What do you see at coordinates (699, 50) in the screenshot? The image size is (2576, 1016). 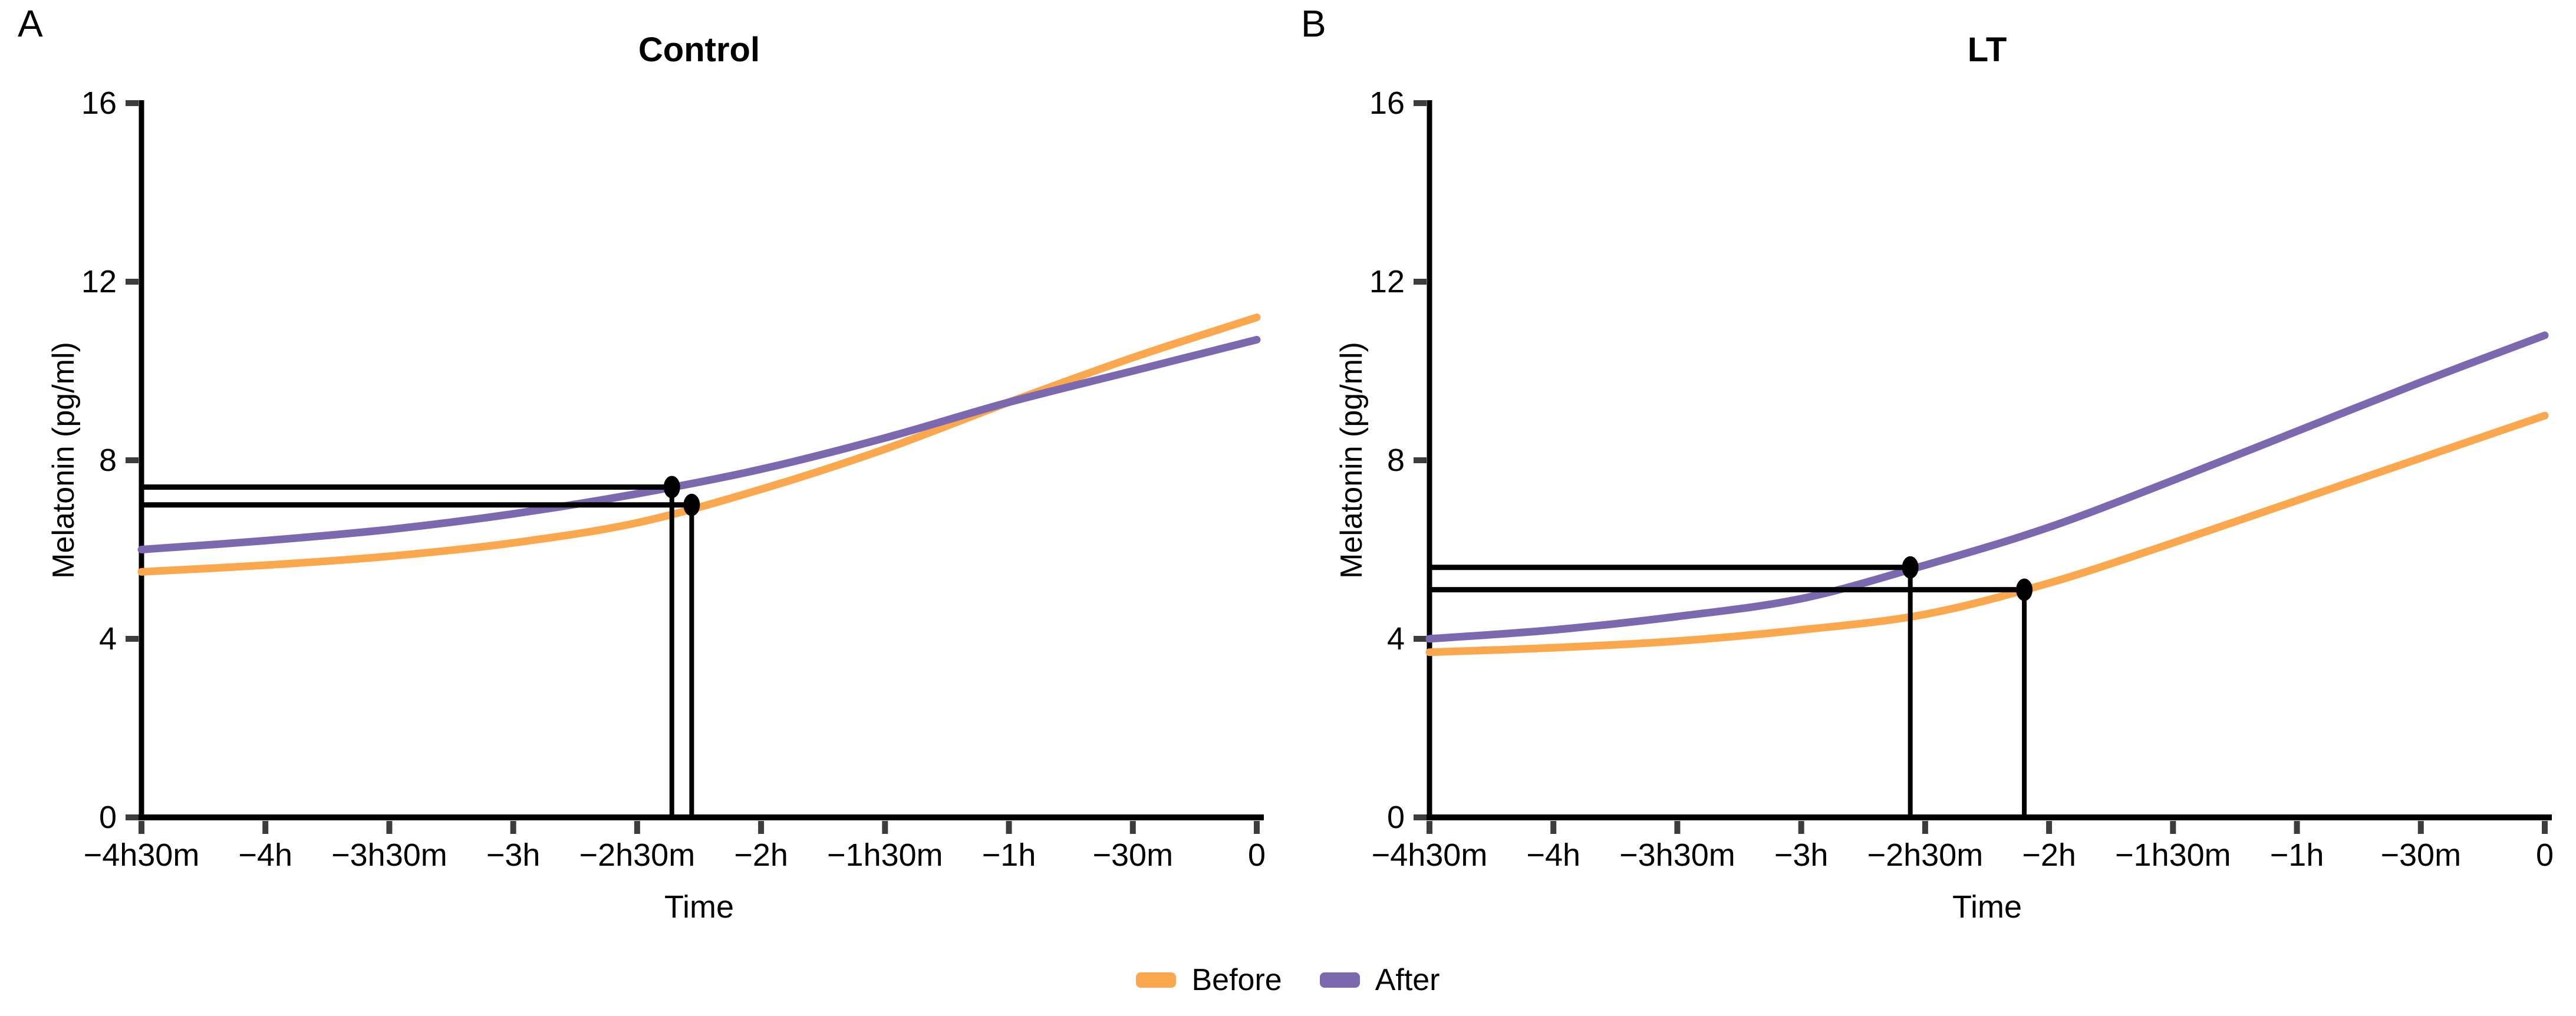 I see `panel-a-title: Control` at bounding box center [699, 50].